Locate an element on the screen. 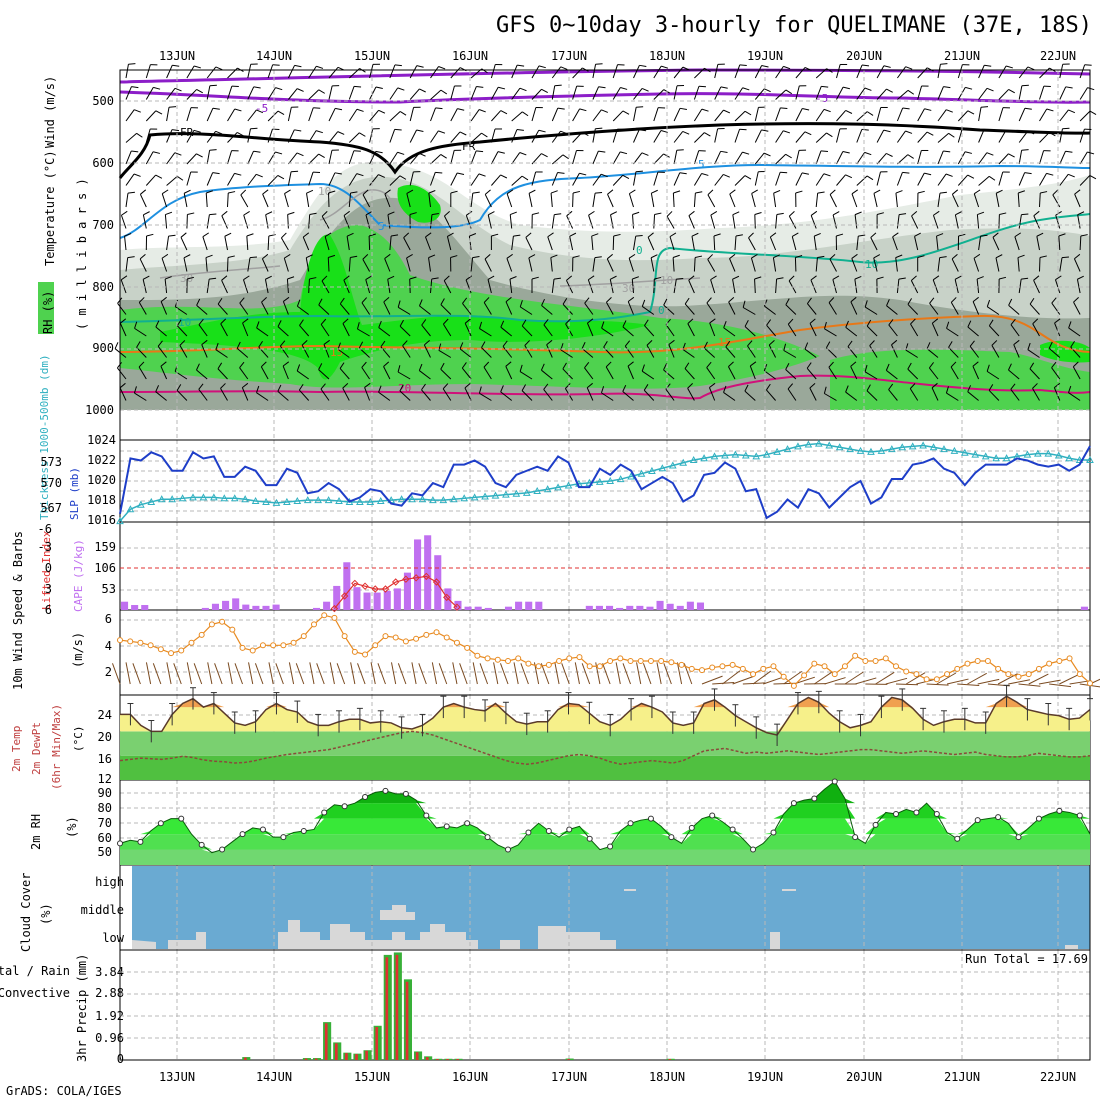 This screenshot has height=1100, width=1100. contour-freezing is located at coordinates (604, 150).